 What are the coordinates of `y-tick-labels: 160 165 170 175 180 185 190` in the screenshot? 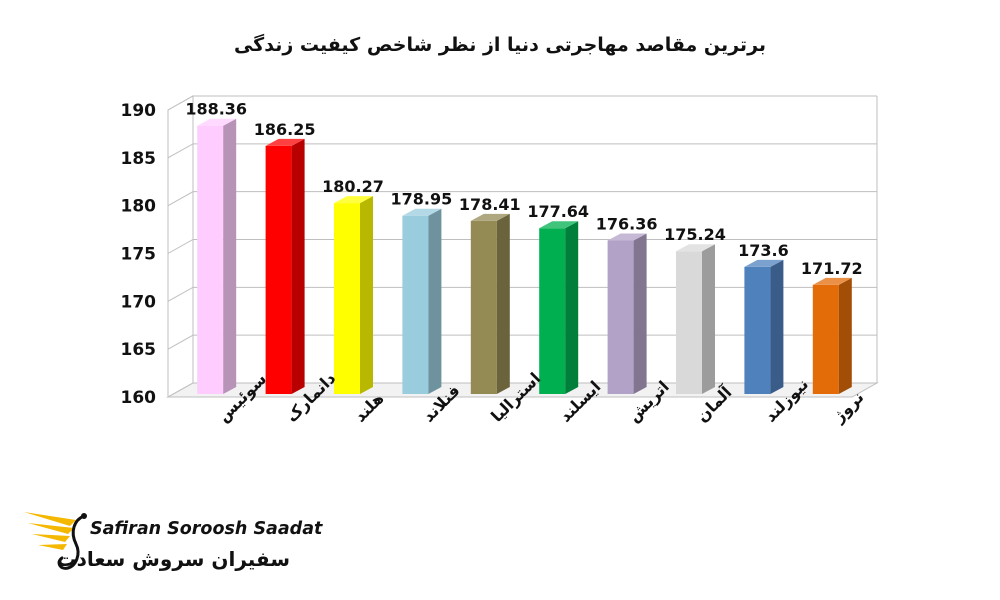 It's located at (139, 254).